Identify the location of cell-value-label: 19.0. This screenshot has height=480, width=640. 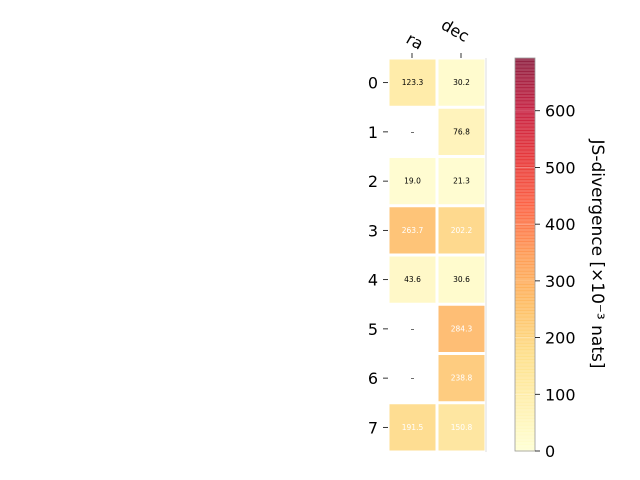
(412, 181).